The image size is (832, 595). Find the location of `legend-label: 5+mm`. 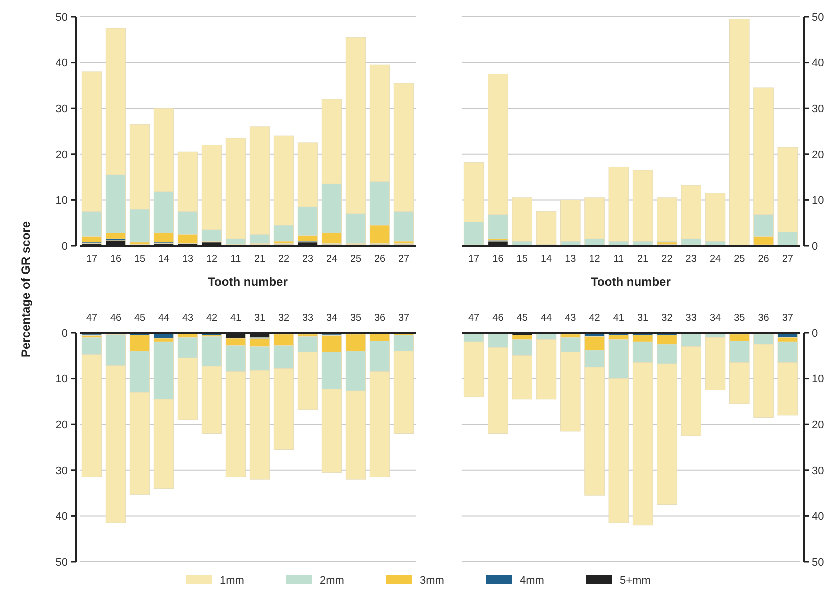

legend-label: 5+mm is located at coordinates (635, 580).